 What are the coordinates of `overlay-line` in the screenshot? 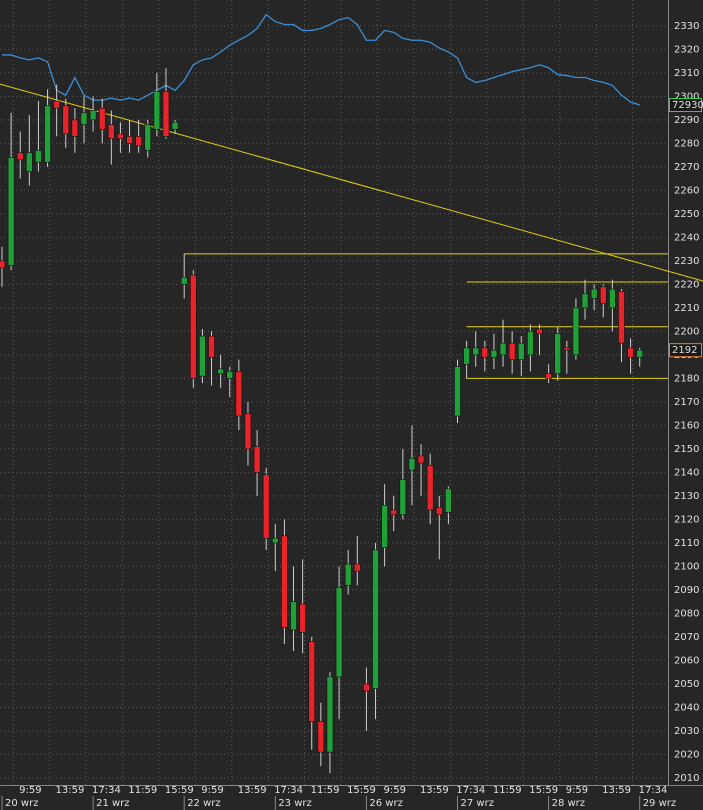 It's located at (321, 59).